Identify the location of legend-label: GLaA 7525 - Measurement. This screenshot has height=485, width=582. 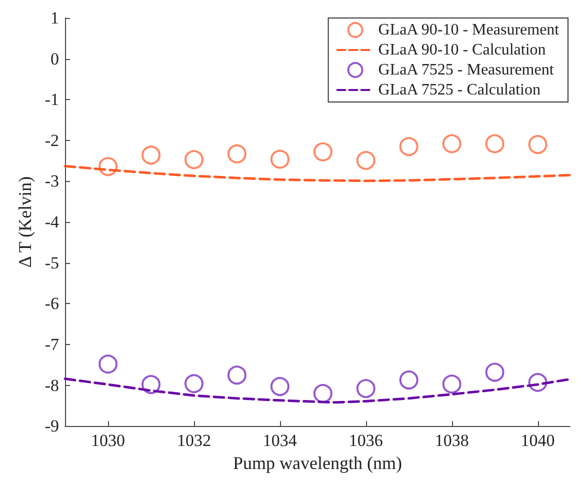
(466, 70).